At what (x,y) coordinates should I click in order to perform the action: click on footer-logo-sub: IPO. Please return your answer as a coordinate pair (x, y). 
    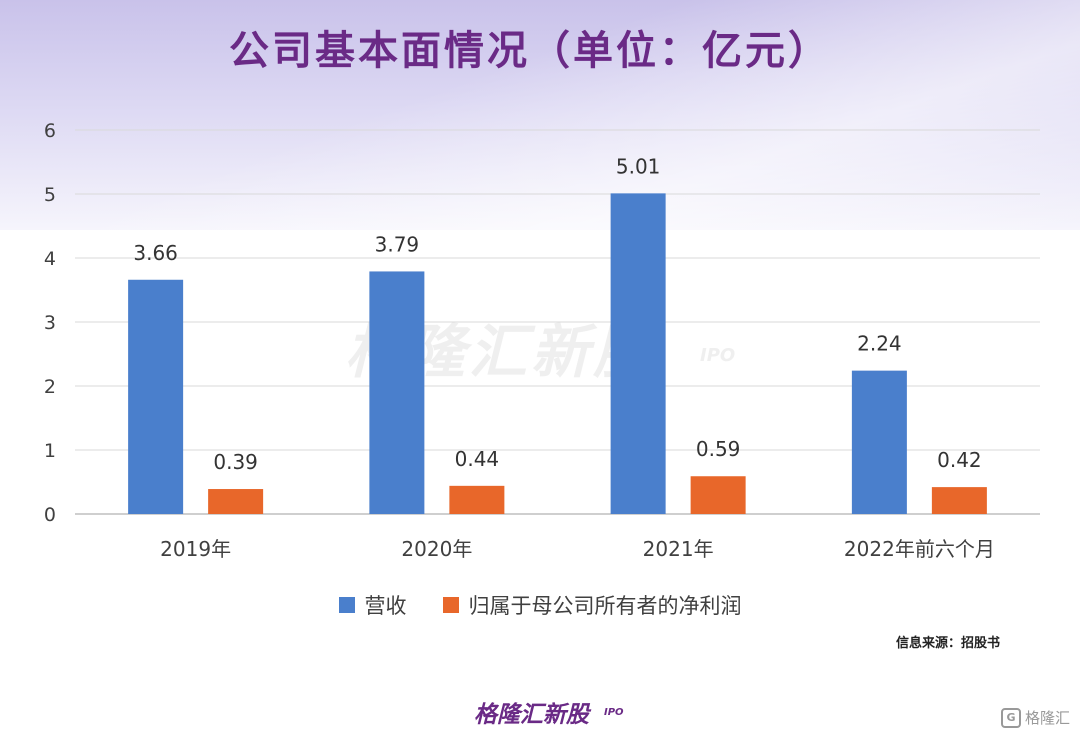
    Looking at the image, I should click on (614, 712).